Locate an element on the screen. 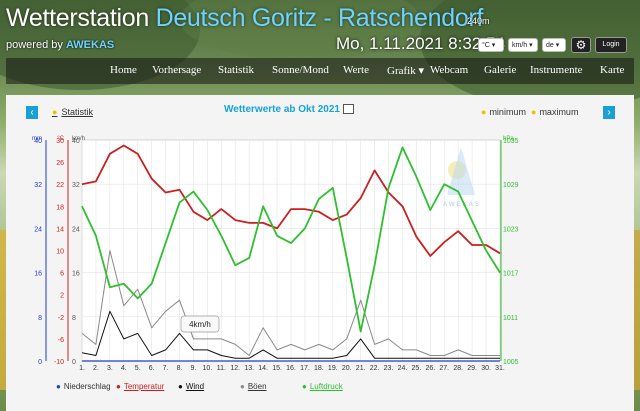 The image size is (640, 411). statistik-link: ● Statistik is located at coordinates (72, 112).